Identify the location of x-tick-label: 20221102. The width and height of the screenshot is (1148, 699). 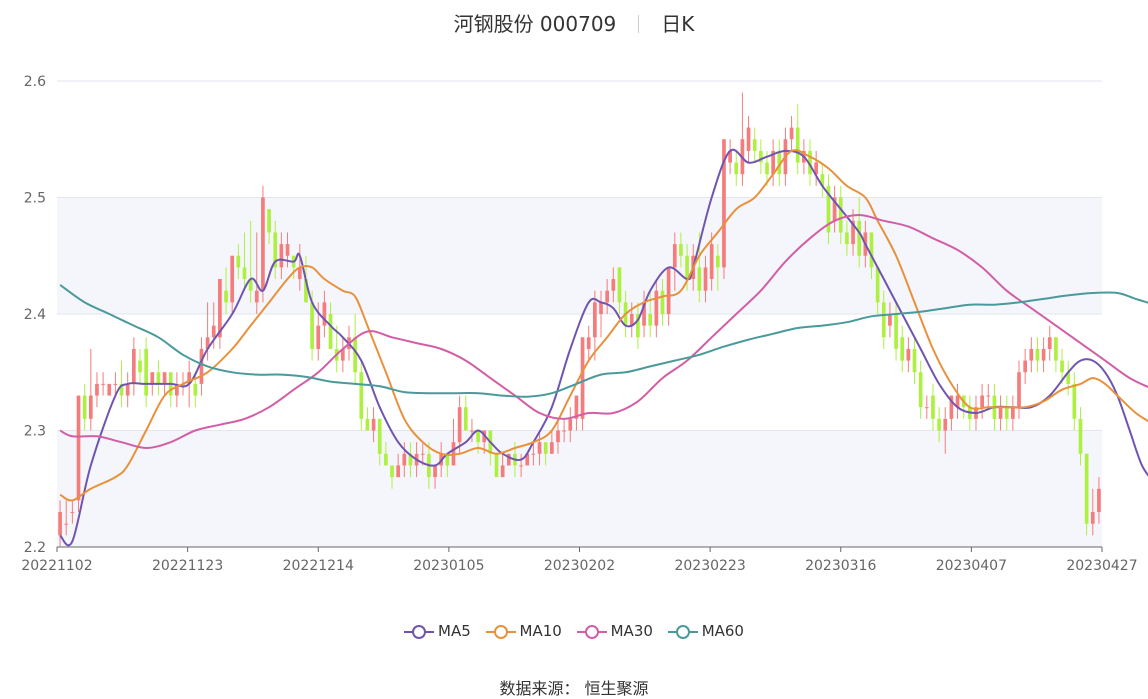
(56, 566).